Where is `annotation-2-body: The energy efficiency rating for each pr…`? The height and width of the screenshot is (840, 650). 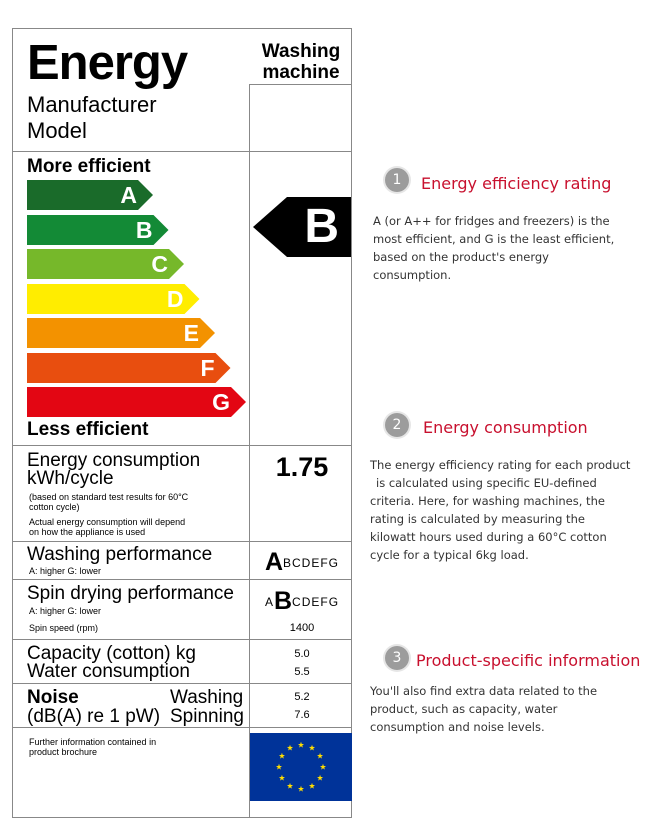 annotation-2-body: The energy efficiency rating for each pr… is located at coordinates (500, 510).